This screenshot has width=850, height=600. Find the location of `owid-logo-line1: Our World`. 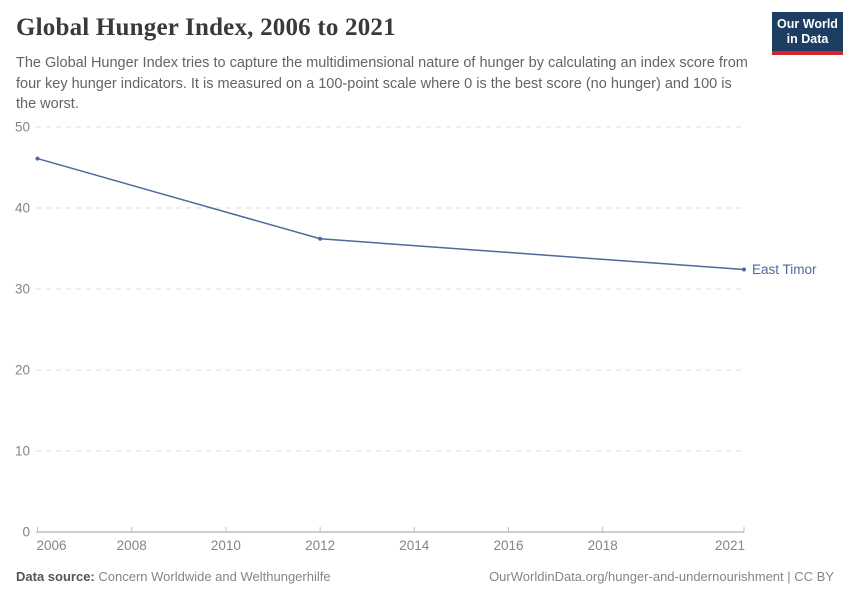

owid-logo-line1: Our World is located at coordinates (807, 24).